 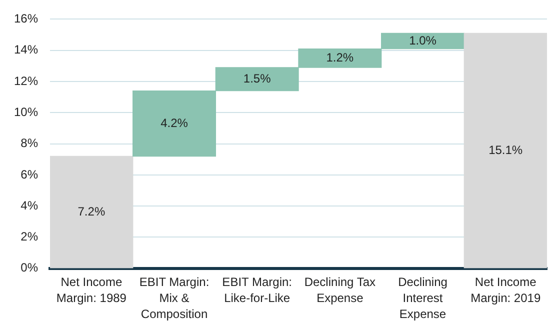 What do you see at coordinates (29, 174) in the screenshot?
I see `y-tick-label: 6%` at bounding box center [29, 174].